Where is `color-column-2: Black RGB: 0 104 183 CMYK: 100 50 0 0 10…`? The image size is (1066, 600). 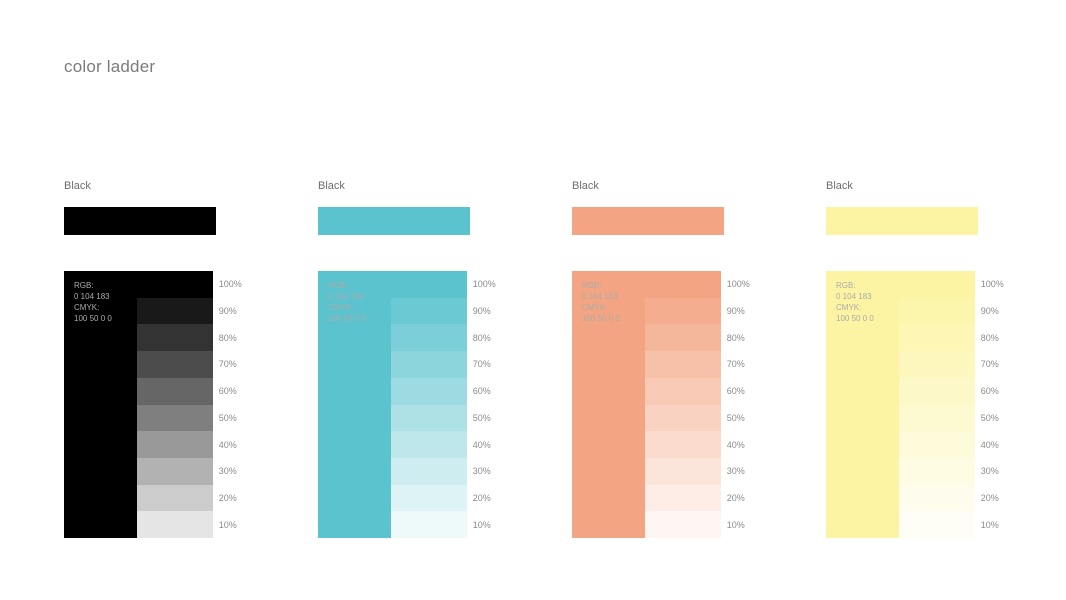 color-column-2: Black RGB: 0 104 183 CMYK: 100 50 0 0 10… is located at coordinates (412, 359).